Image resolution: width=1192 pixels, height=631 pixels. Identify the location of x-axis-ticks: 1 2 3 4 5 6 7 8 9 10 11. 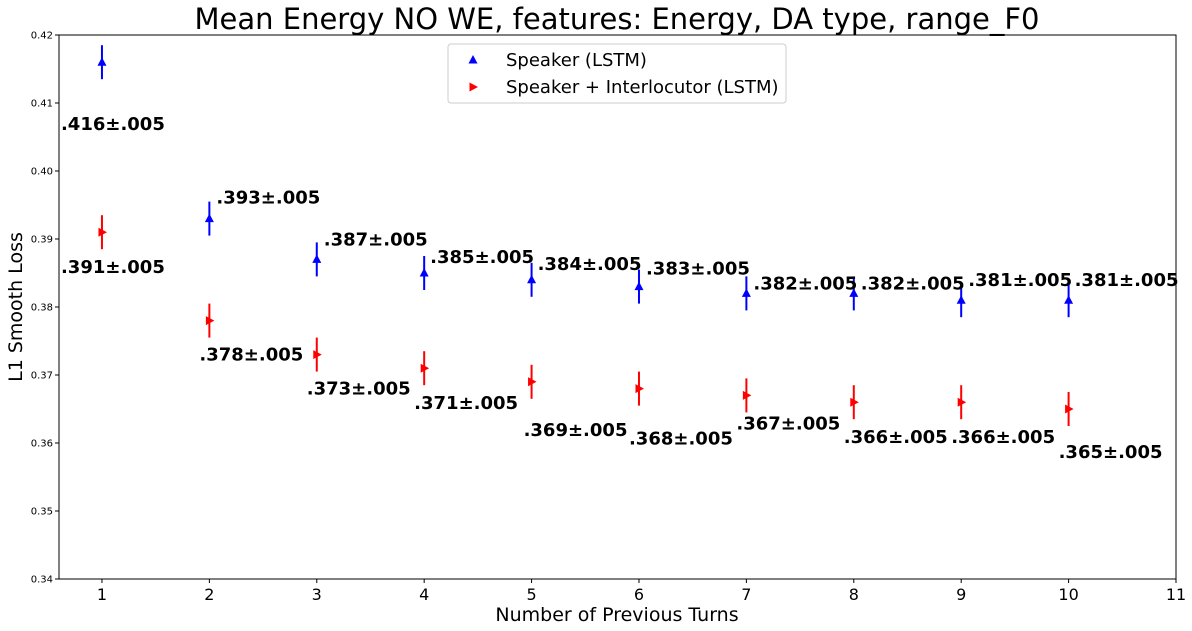
(641, 591).